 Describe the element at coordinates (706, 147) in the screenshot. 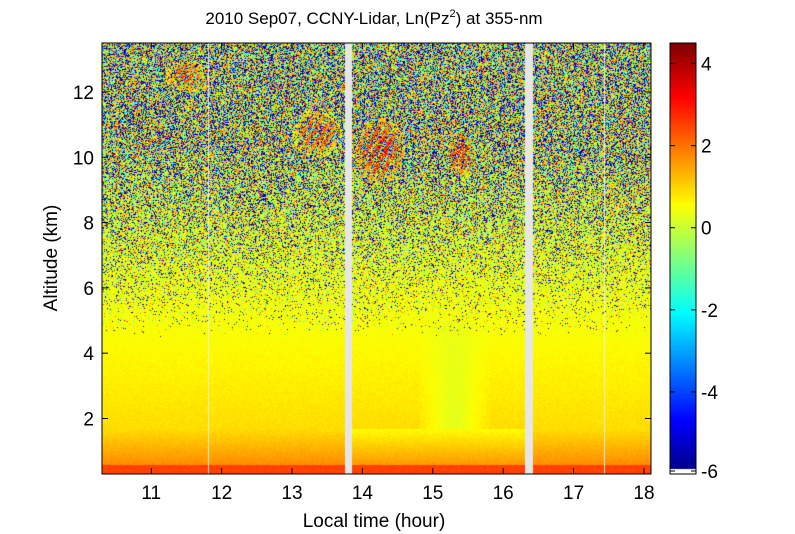

I see `colorbar-tick-label: 2` at that location.